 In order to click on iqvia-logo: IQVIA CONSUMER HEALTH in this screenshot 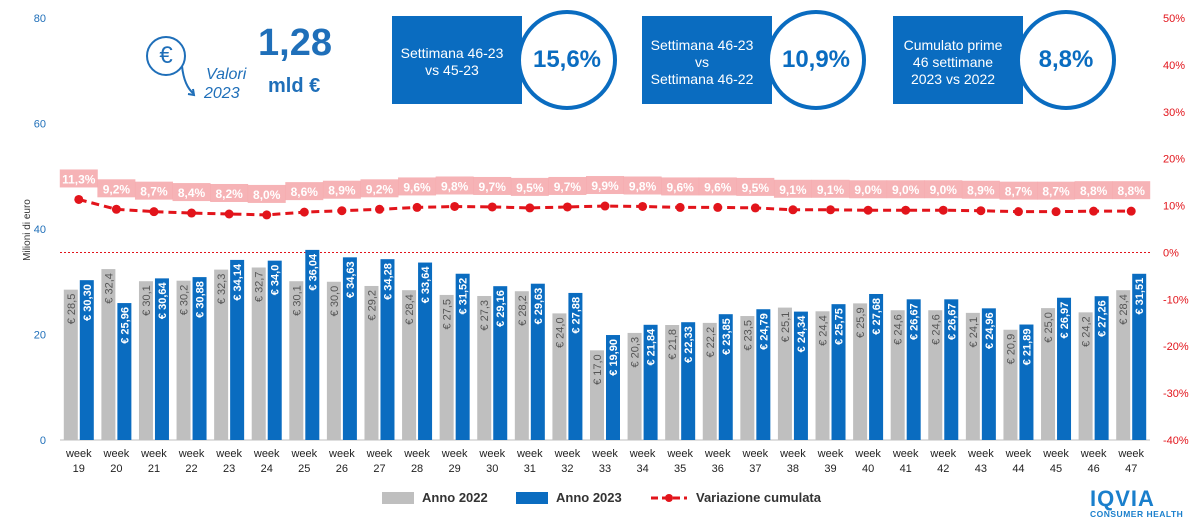, I will do `click(1136, 502)`.